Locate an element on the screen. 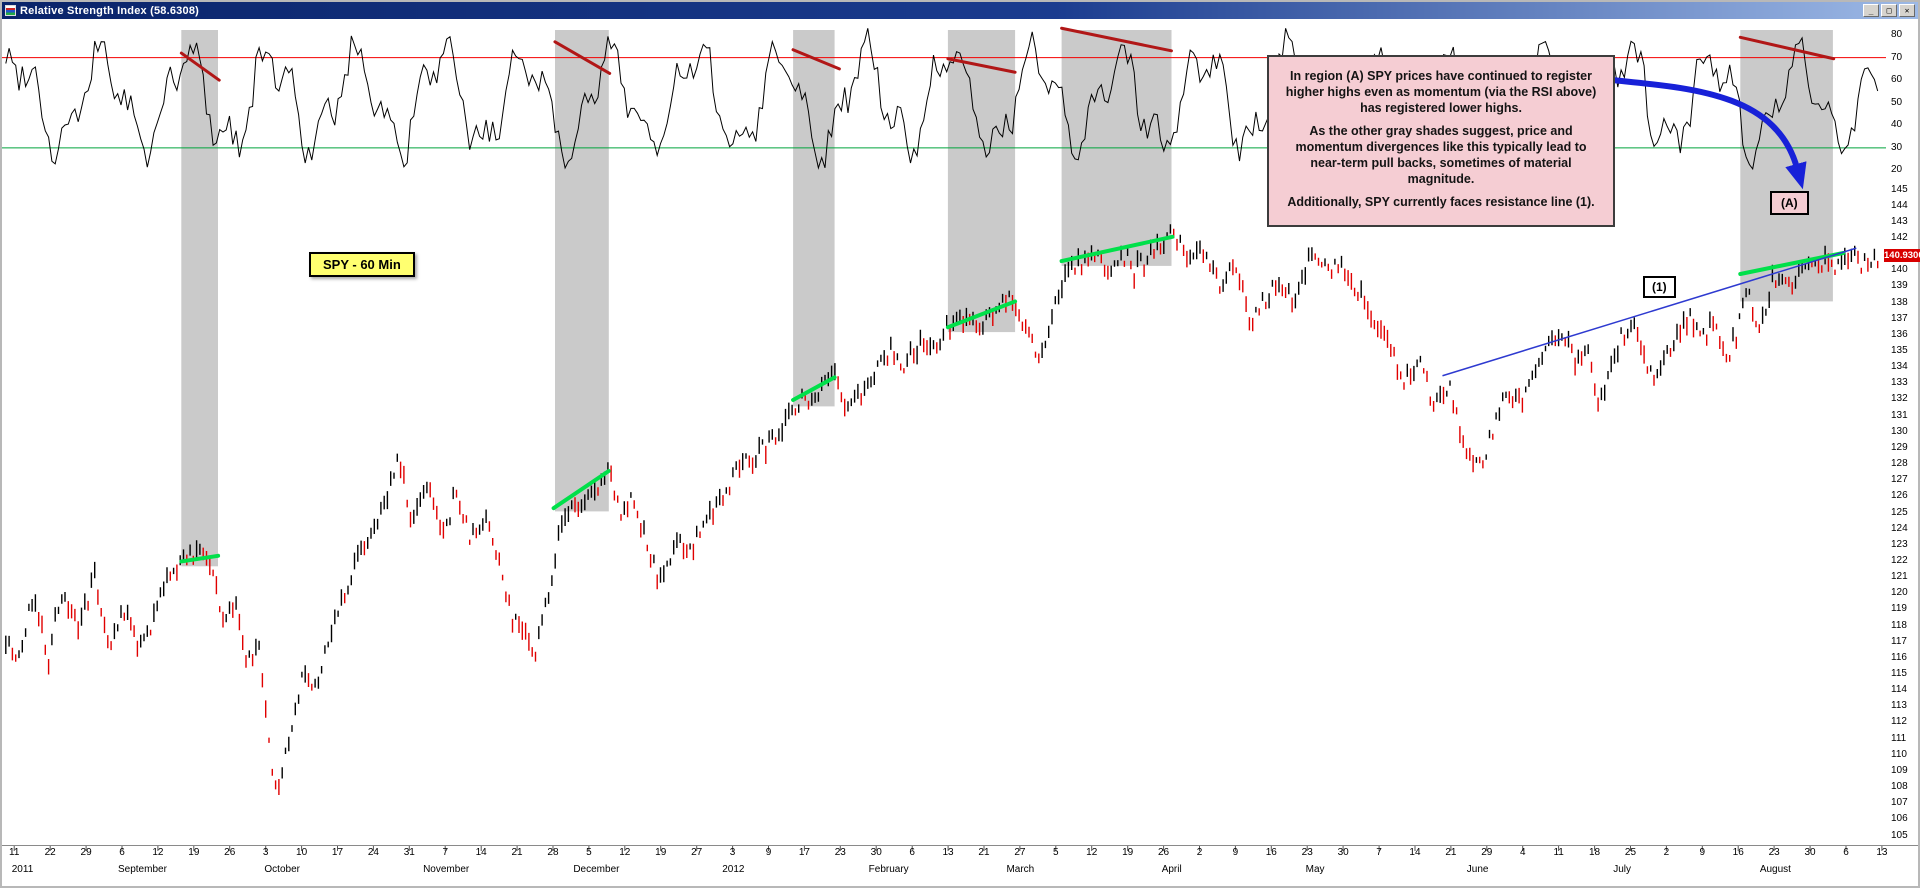  day-tick-label: 2 is located at coordinates (1666, 852).